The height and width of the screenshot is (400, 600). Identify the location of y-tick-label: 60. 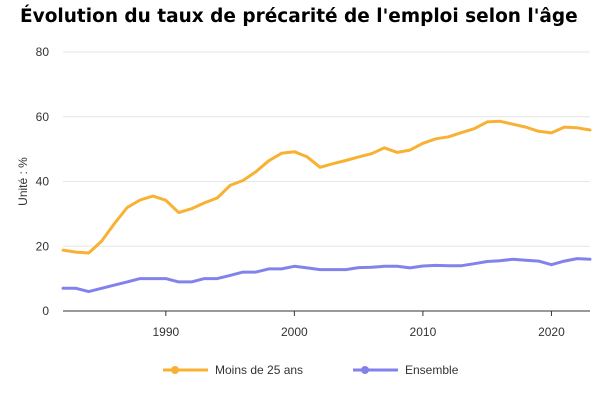
(43, 117).